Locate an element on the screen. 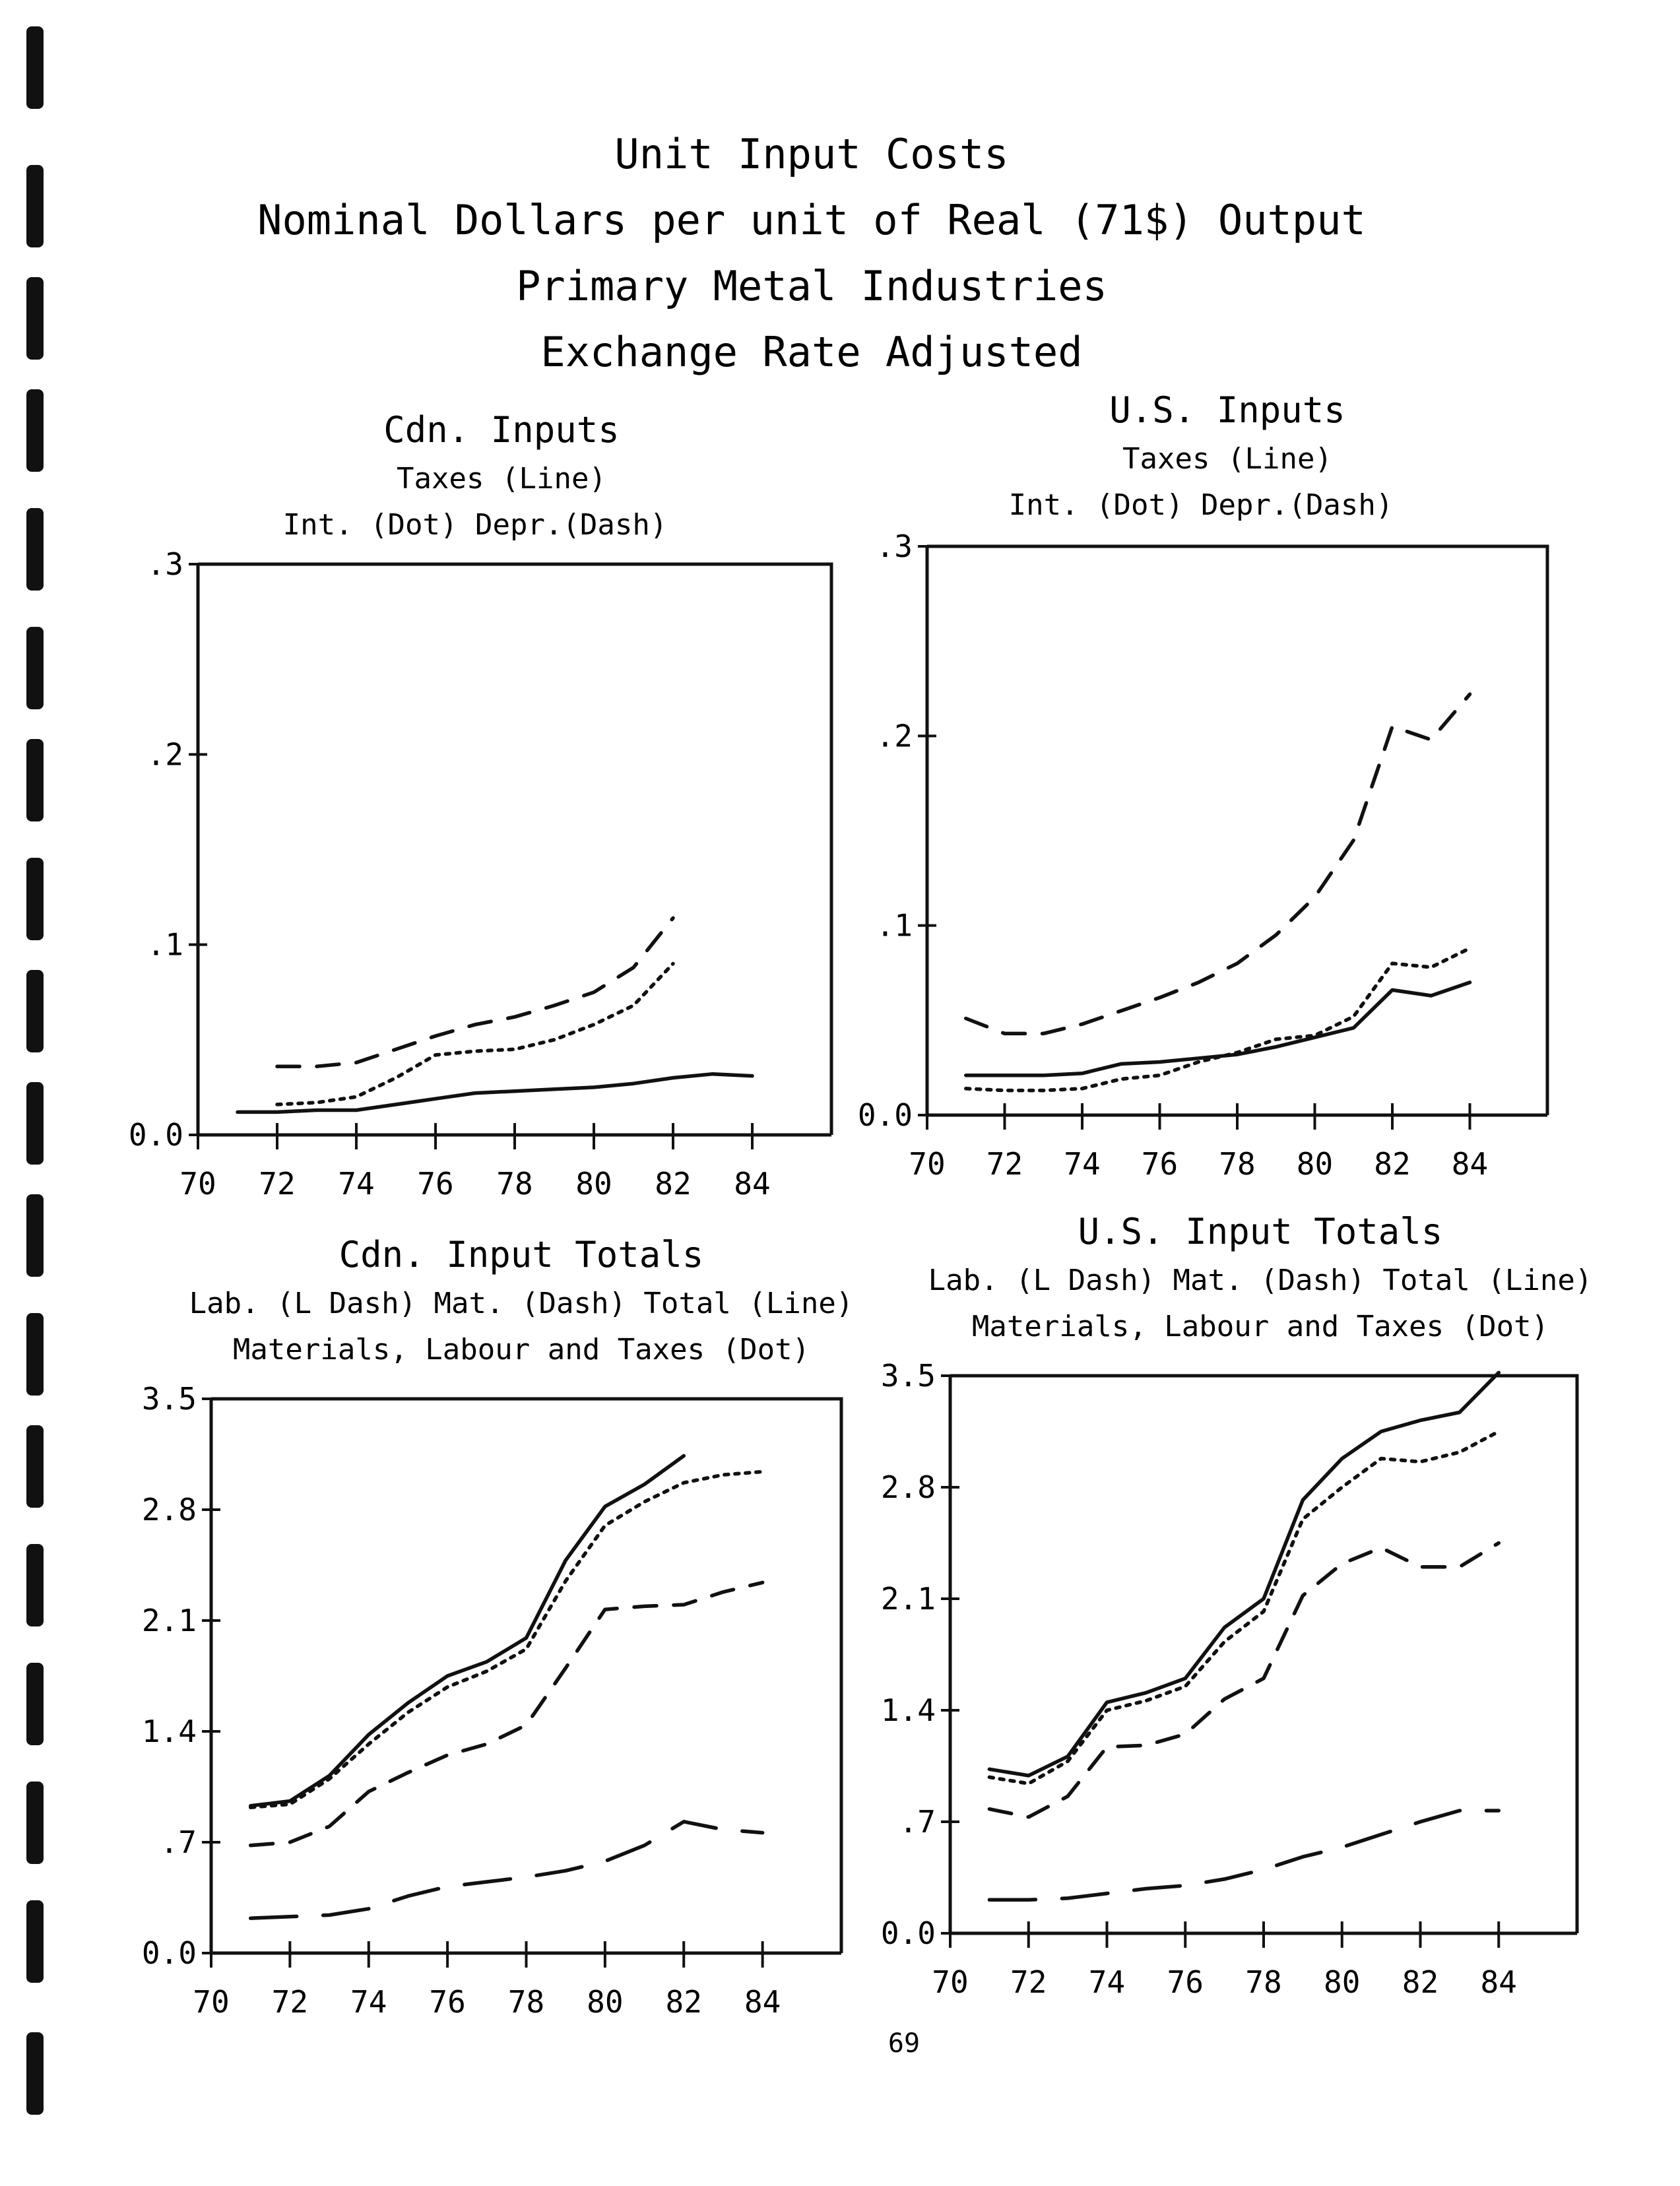 The height and width of the screenshot is (2186, 1680). chart-subtitle: Materials, Labour and Taxes (Dot) is located at coordinates (1260, 1326).